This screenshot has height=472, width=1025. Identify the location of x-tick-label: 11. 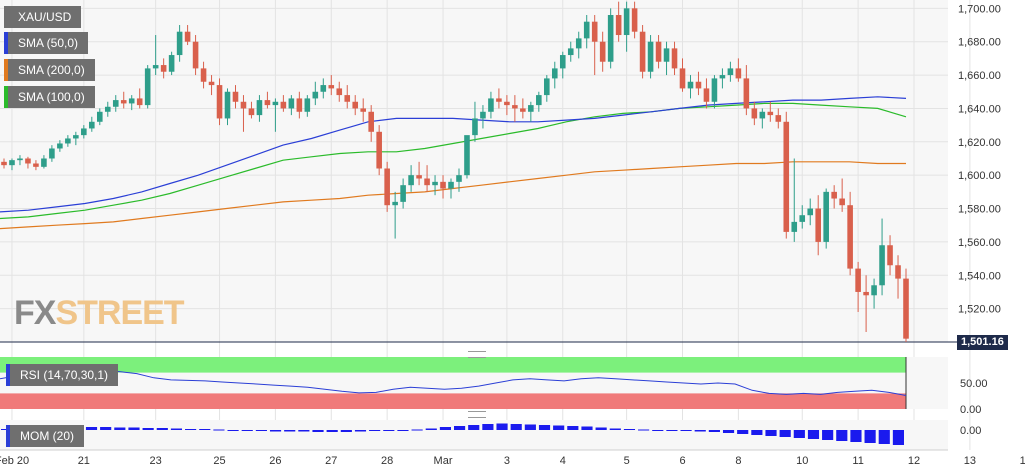
(857, 461).